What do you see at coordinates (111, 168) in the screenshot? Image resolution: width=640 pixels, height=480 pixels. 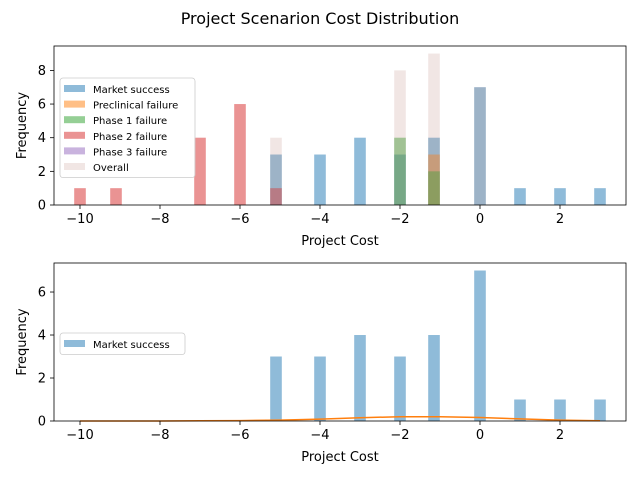 I see `legend-label: Overall` at bounding box center [111, 168].